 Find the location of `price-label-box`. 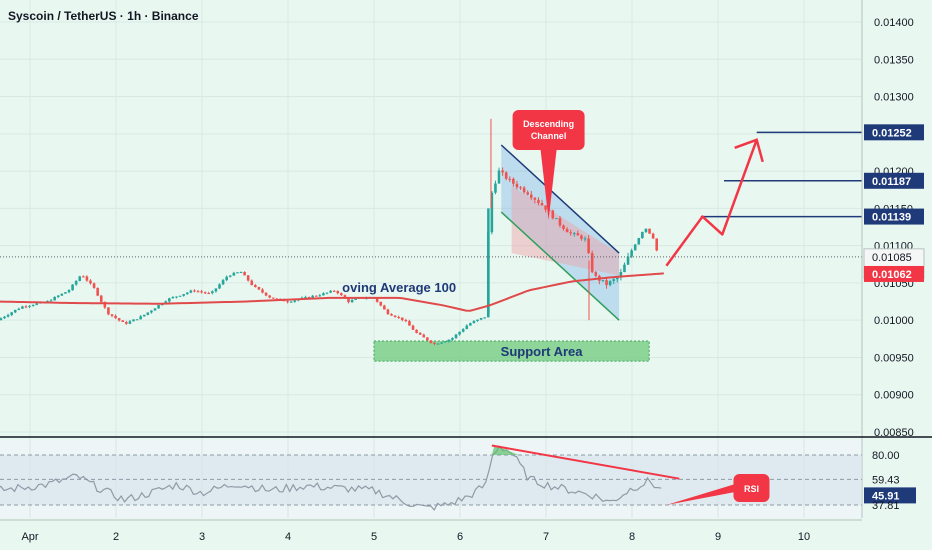

price-label-box is located at coordinates (894, 180).